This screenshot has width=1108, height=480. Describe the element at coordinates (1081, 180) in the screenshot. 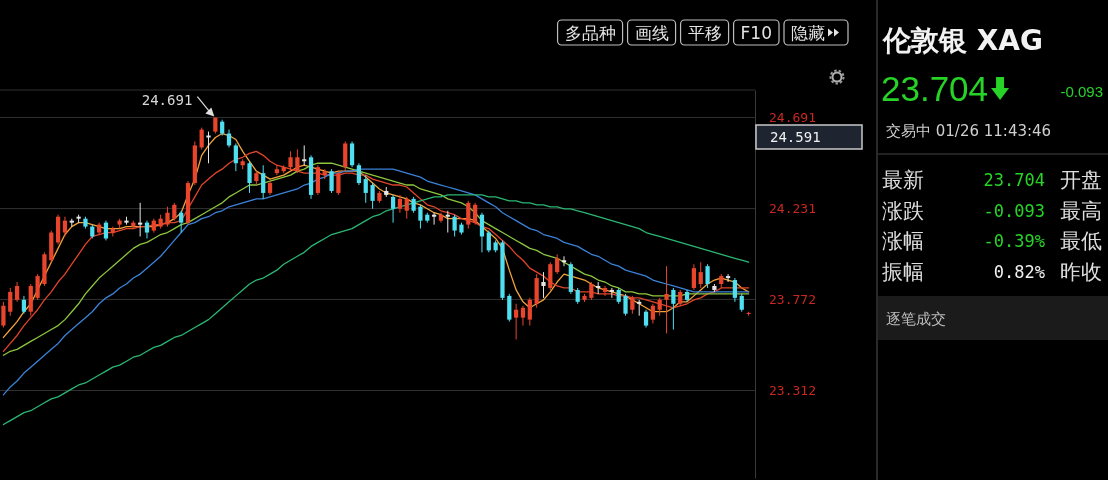

I see `text: 开盘` at that location.